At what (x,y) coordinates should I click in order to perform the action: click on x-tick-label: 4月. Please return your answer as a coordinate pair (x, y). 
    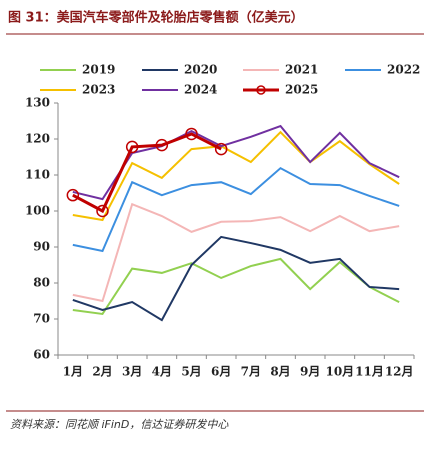
    Looking at the image, I should click on (162, 372).